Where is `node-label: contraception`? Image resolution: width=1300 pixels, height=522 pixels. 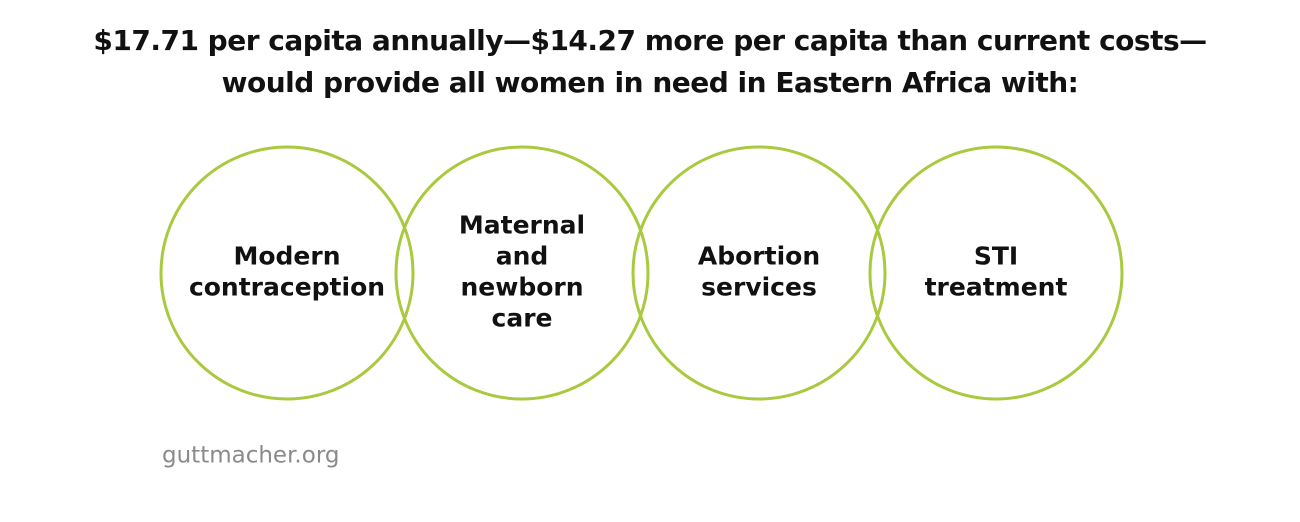
node-label: contraception is located at coordinates (287, 287).